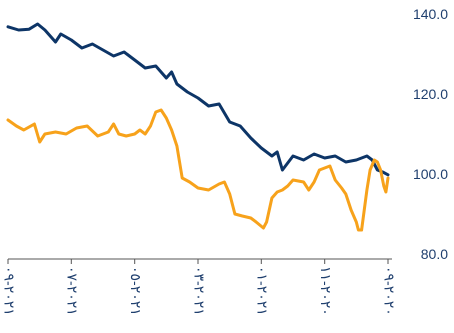 The image size is (454, 333). Describe the element at coordinates (430, 174) in the screenshot. I see `y-tick-label: 100.0` at that location.